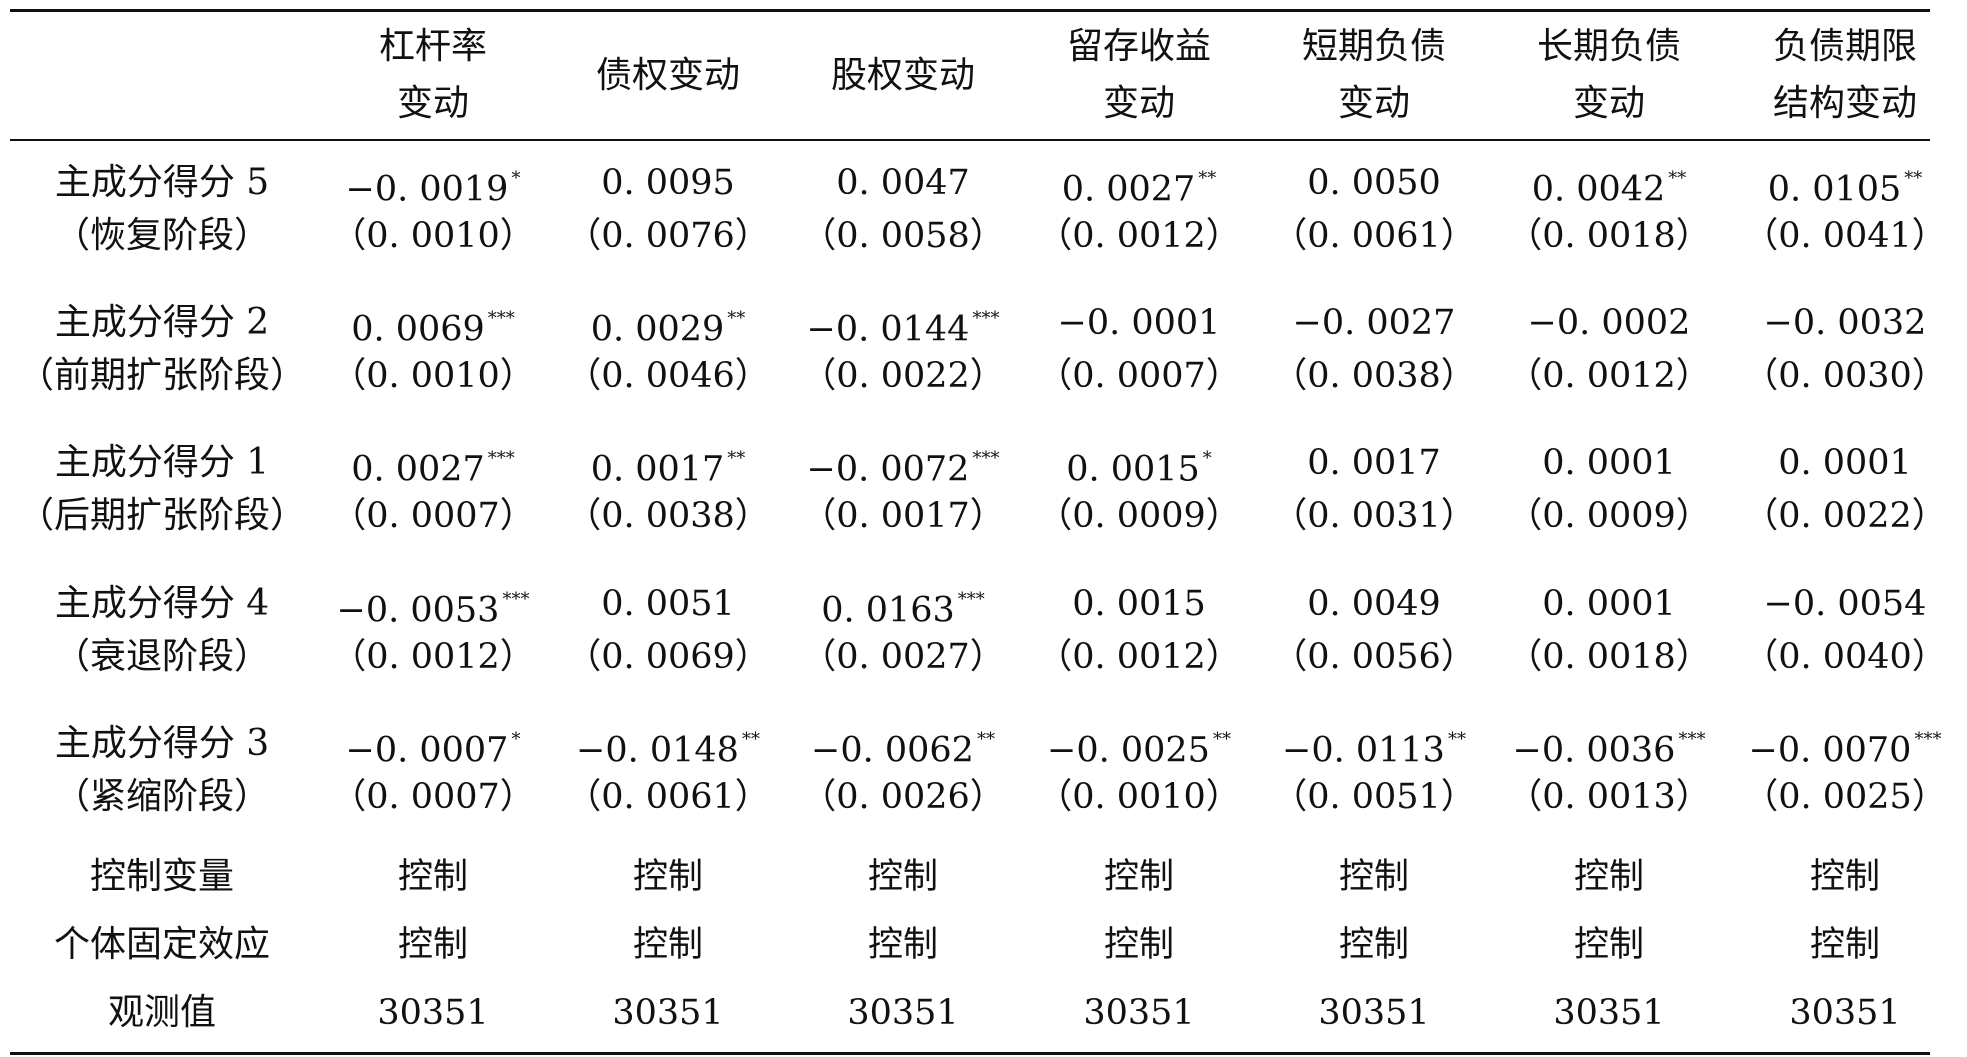  I want to click on column-header-line: 债权变动, so click(667, 75).